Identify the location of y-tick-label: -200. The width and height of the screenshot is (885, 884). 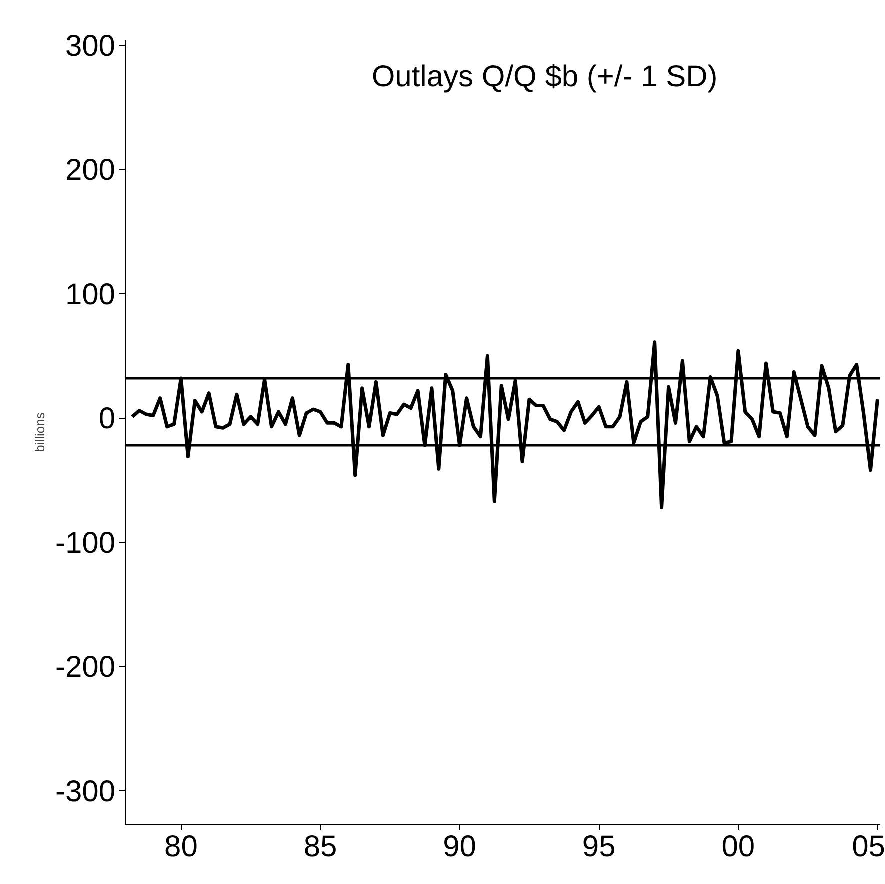
(85, 667).